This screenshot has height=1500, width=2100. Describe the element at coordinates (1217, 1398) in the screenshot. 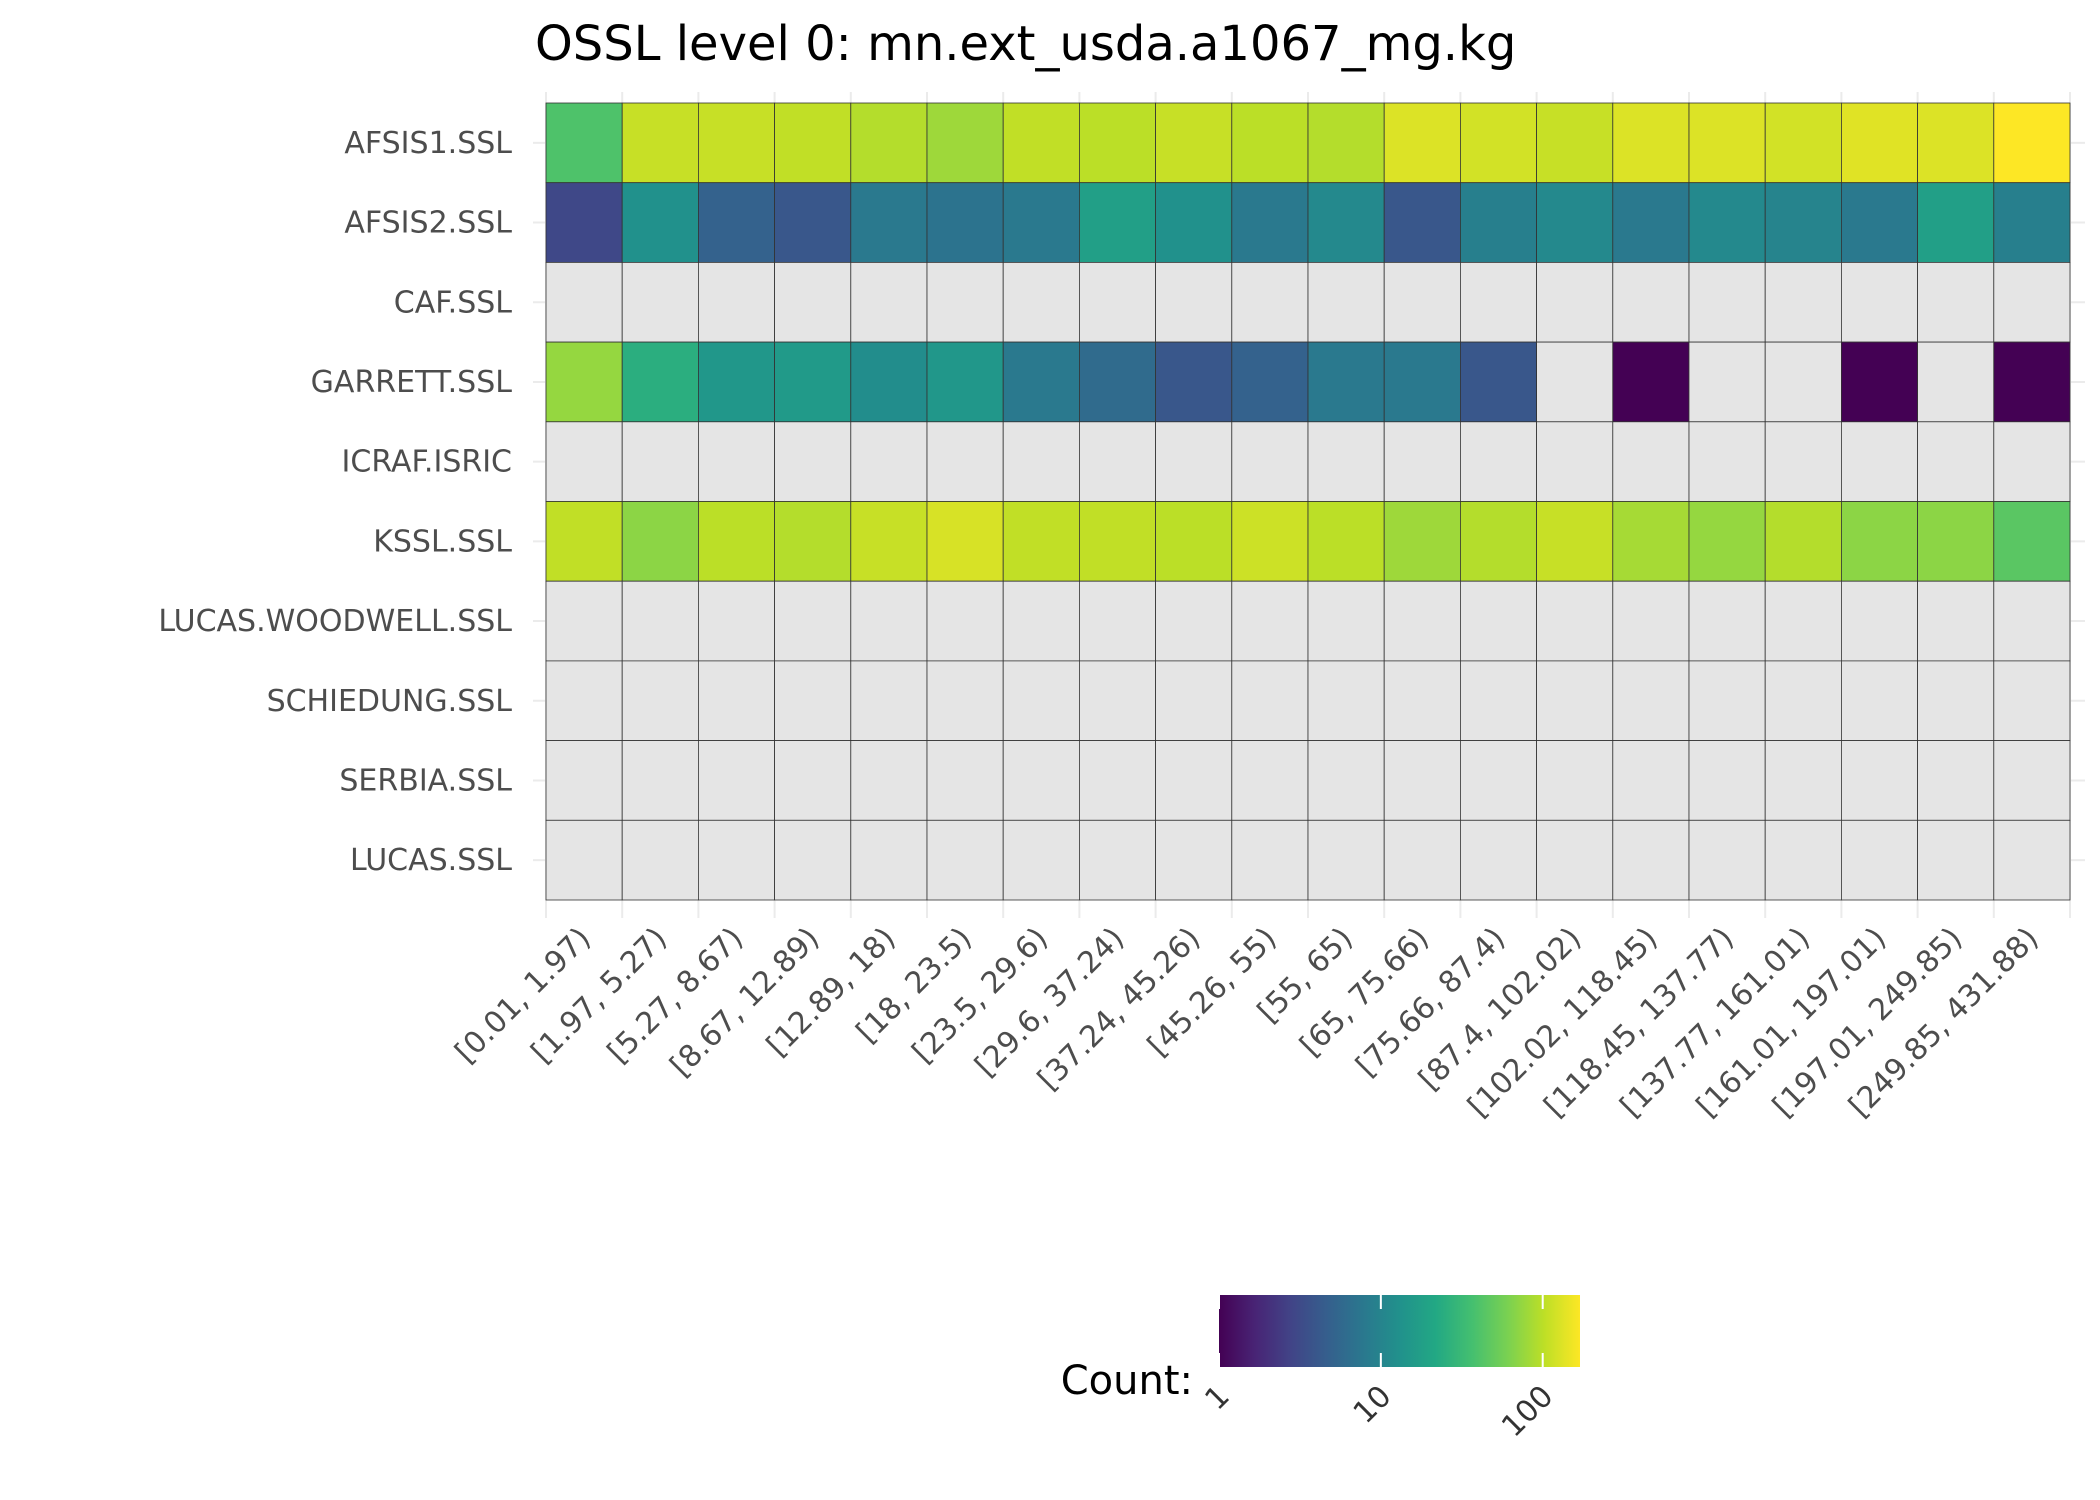

I see `colorbar-tick-label: 1` at that location.